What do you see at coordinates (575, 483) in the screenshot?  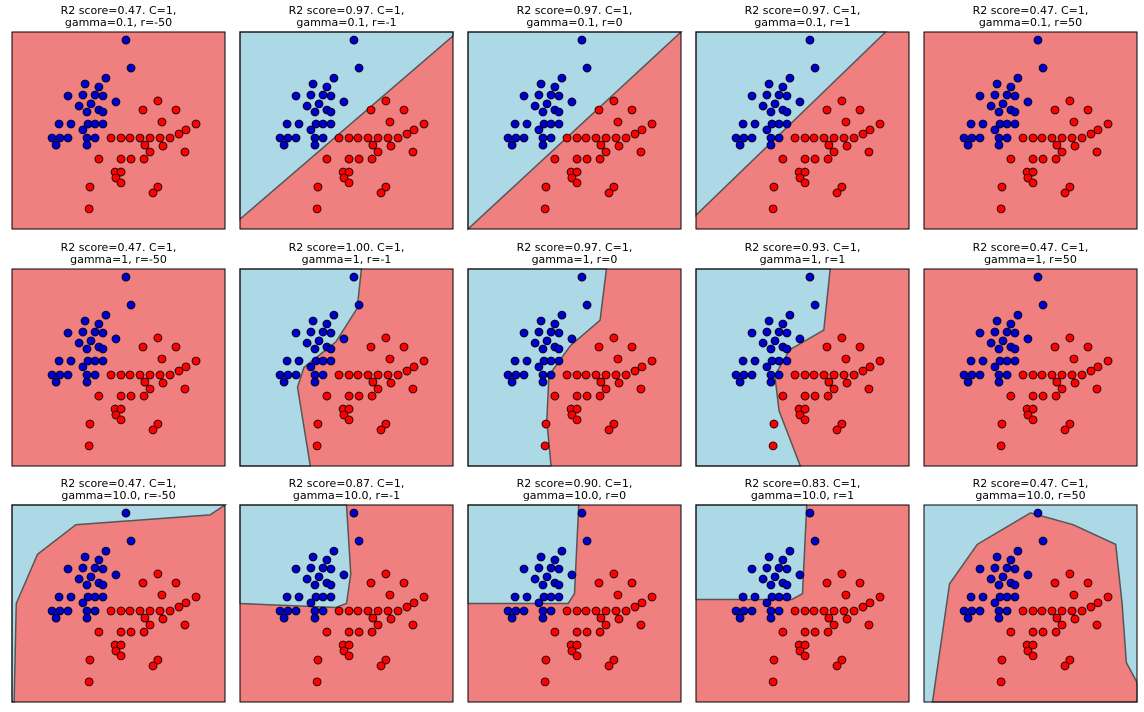 I see `chart-title: R2 score=0.90. C=1,` at bounding box center [575, 483].